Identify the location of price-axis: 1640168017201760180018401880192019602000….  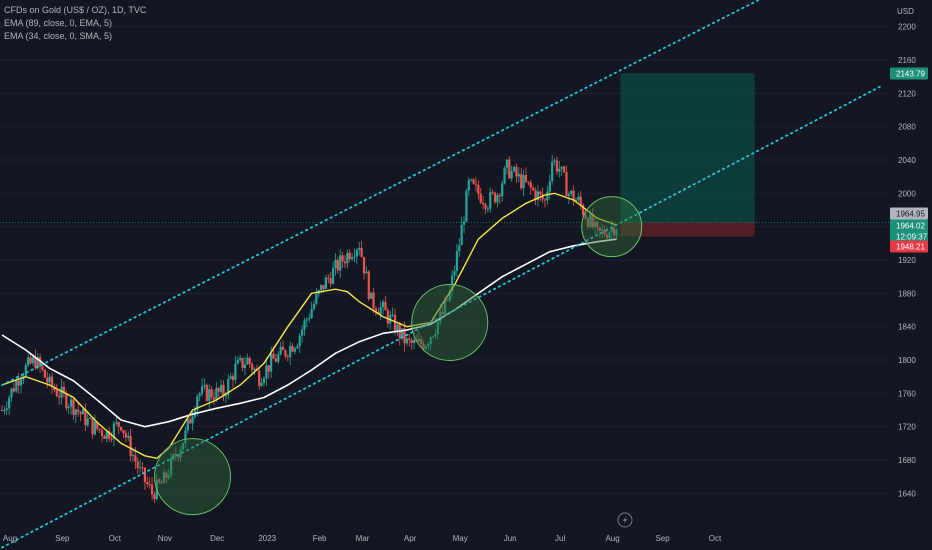
(907, 261).